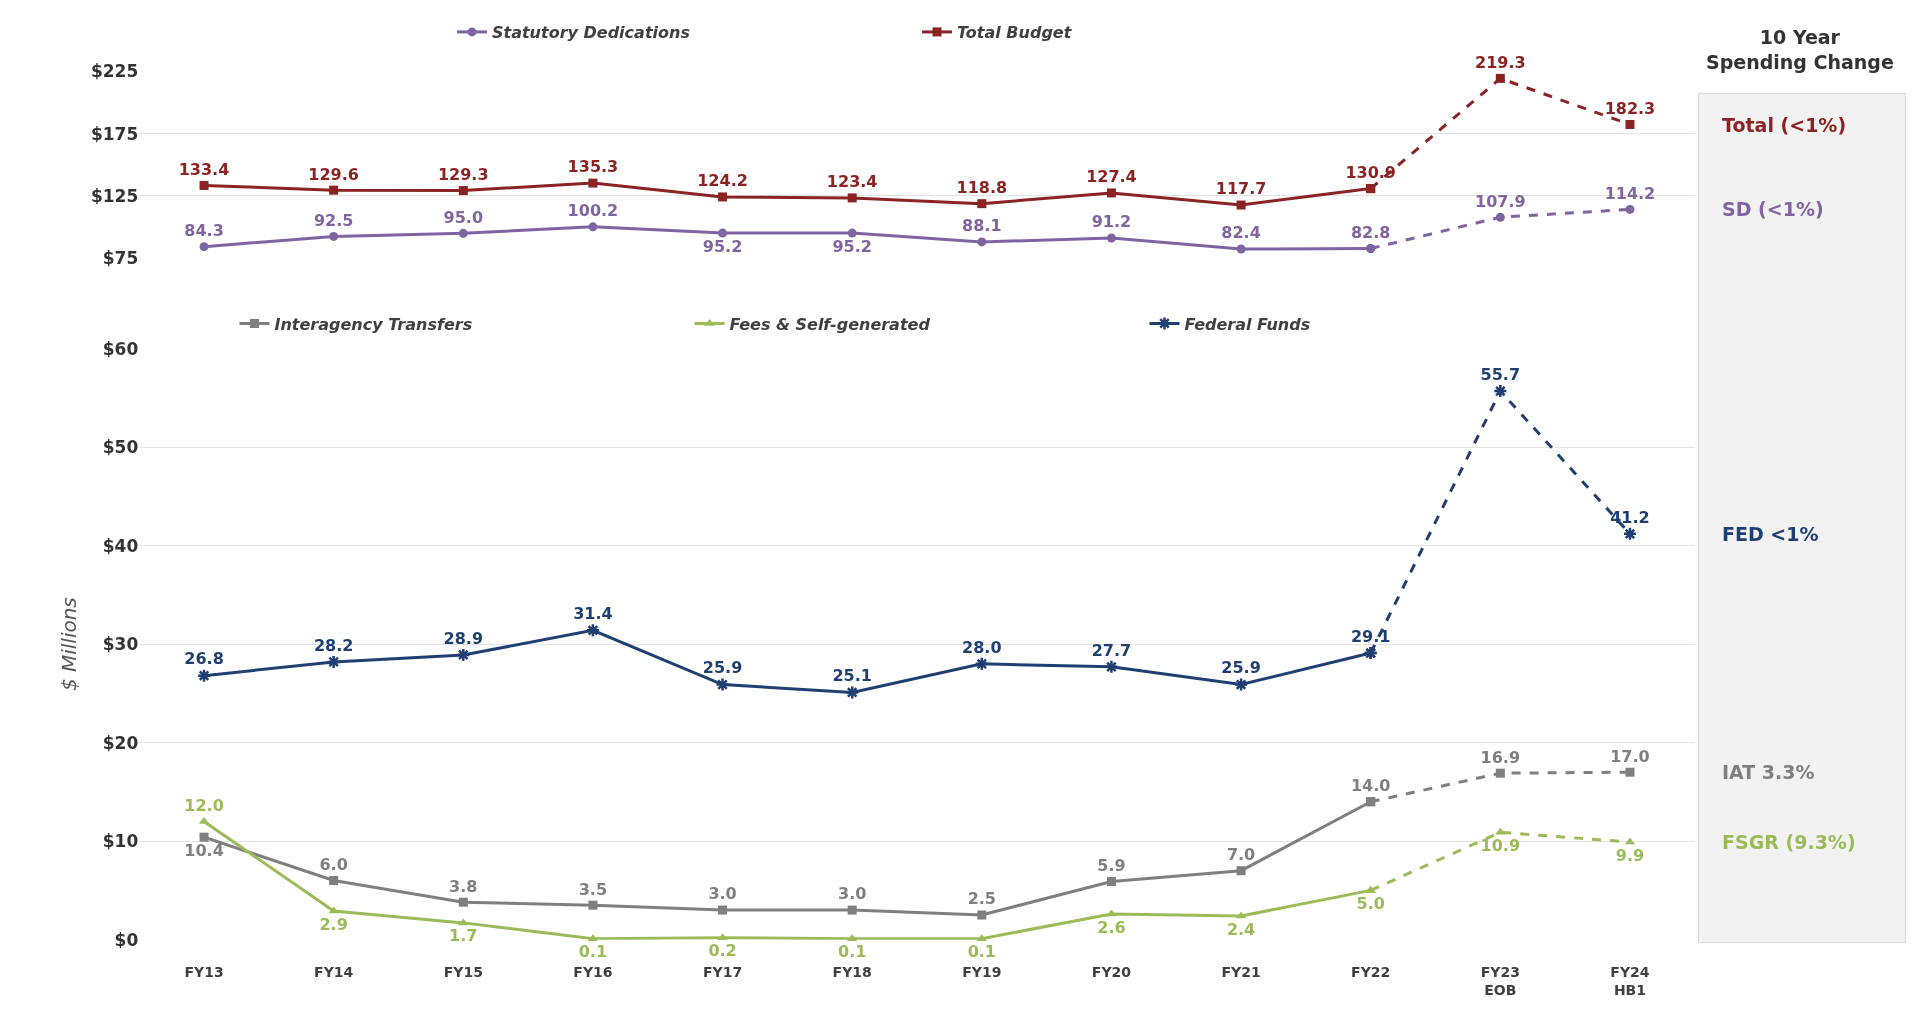 Image resolution: width=1915 pixels, height=1025 pixels. What do you see at coordinates (593, 889) in the screenshot?
I see `data-label: 3.5` at bounding box center [593, 889].